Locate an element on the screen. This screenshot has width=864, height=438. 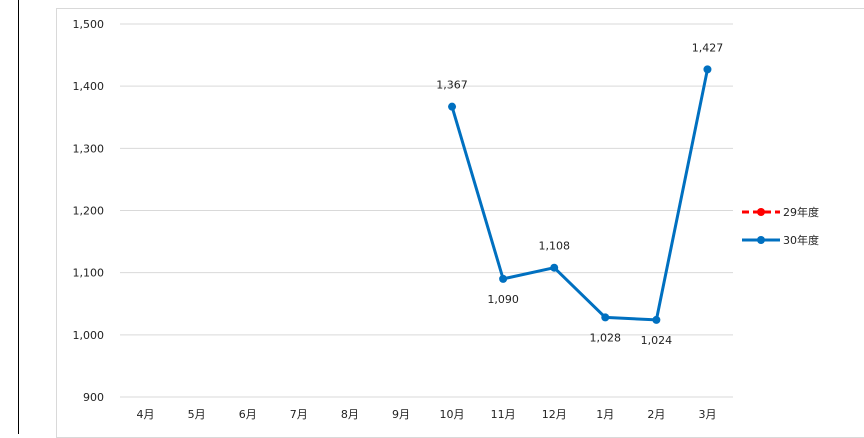
x-tick-label: 8月 is located at coordinates (350, 414).